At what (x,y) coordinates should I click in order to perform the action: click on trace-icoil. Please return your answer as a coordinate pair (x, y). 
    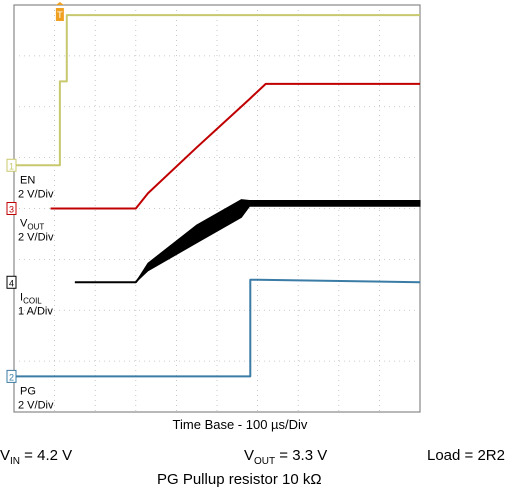
    Looking at the image, I should click on (247, 243).